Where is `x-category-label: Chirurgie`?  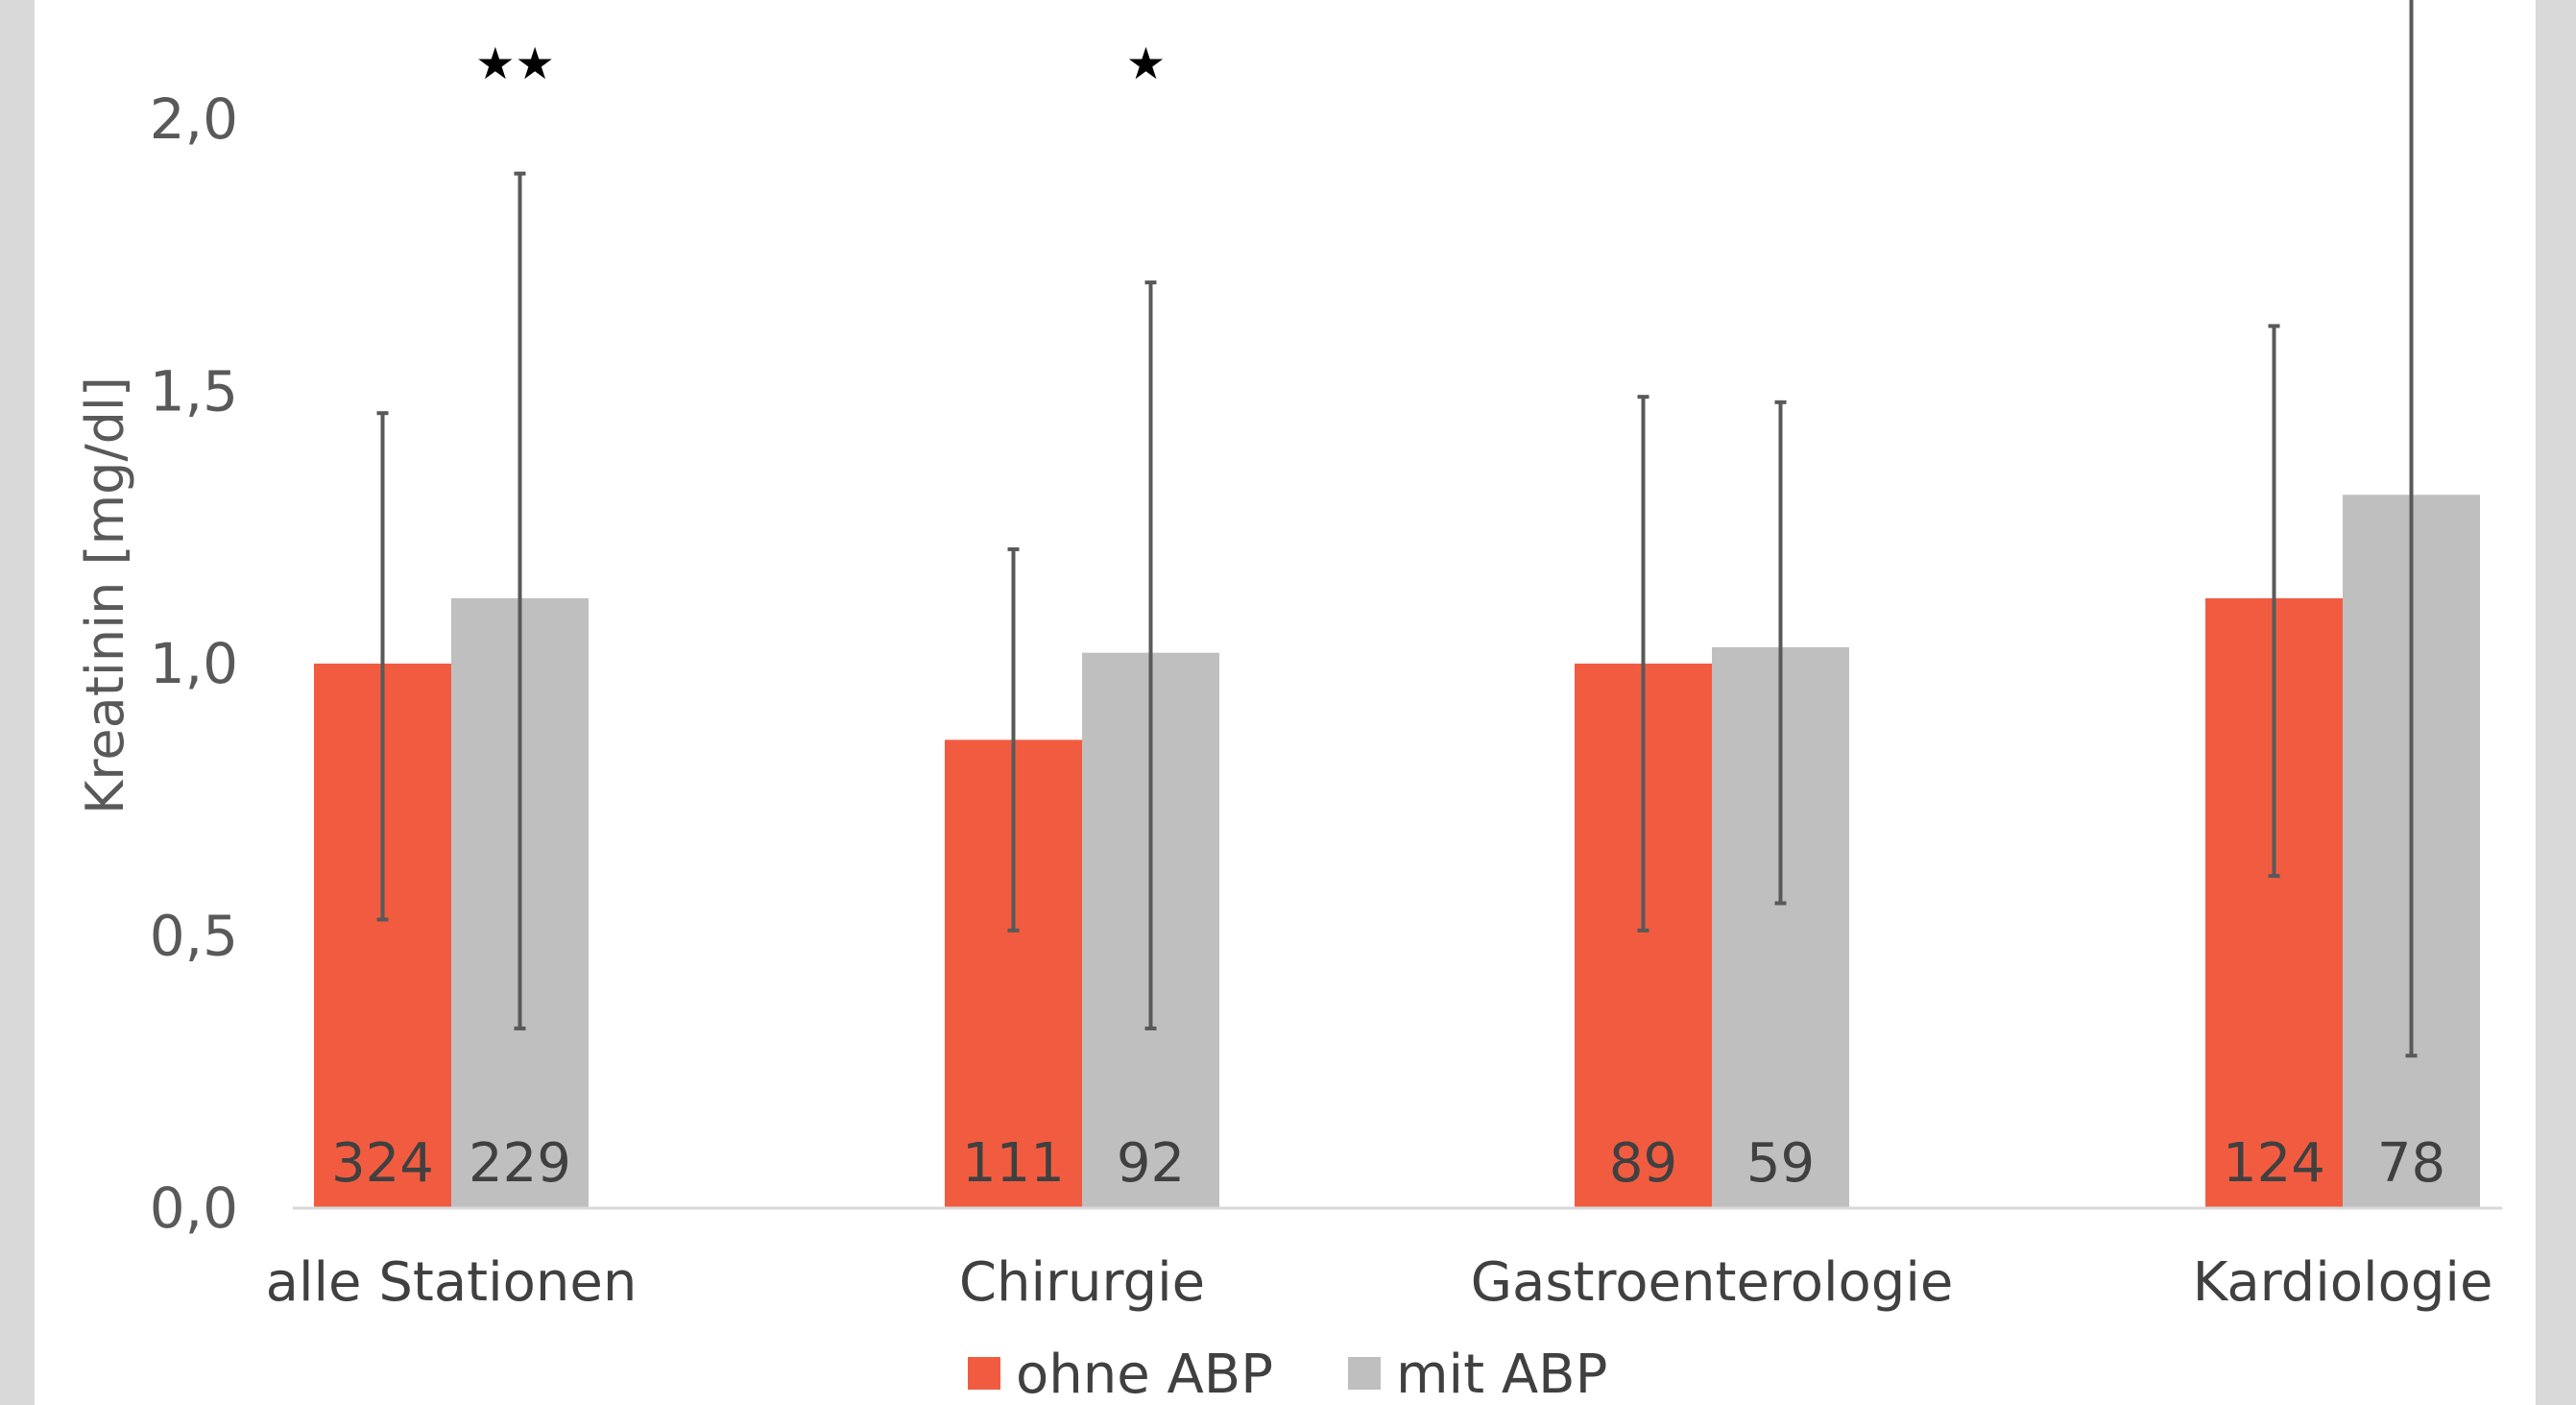 x-category-label: Chirurgie is located at coordinates (1082, 1282).